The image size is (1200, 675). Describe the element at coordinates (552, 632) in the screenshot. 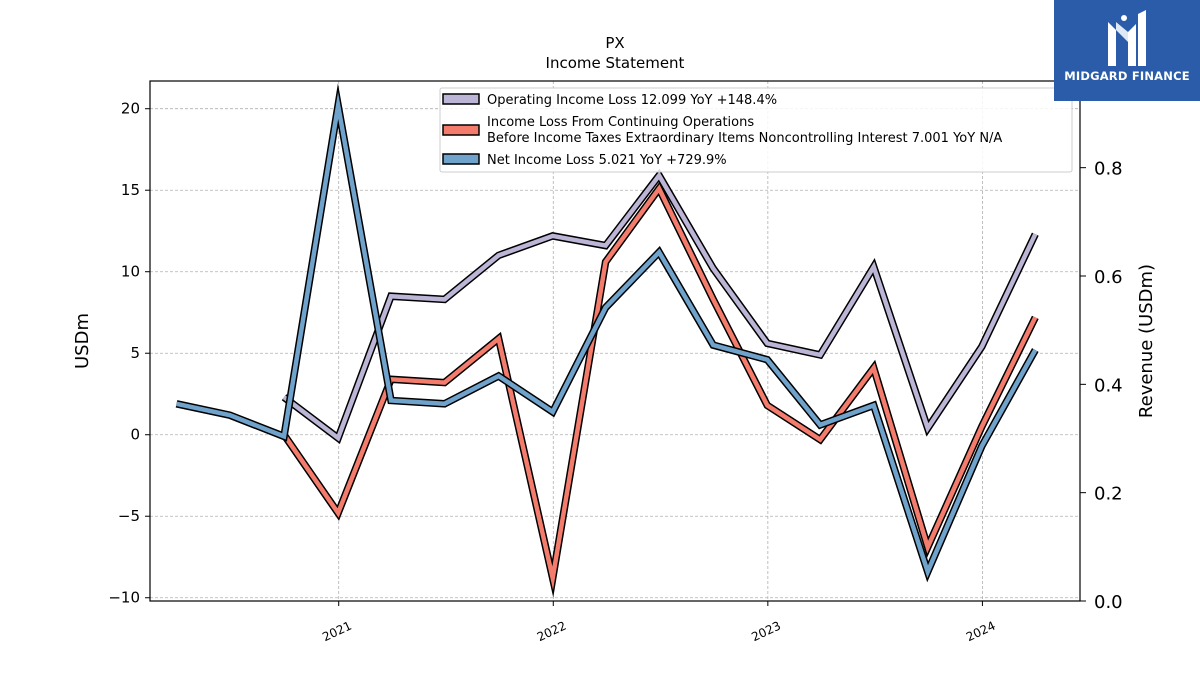

I see `x-tick-label: 2022` at that location.